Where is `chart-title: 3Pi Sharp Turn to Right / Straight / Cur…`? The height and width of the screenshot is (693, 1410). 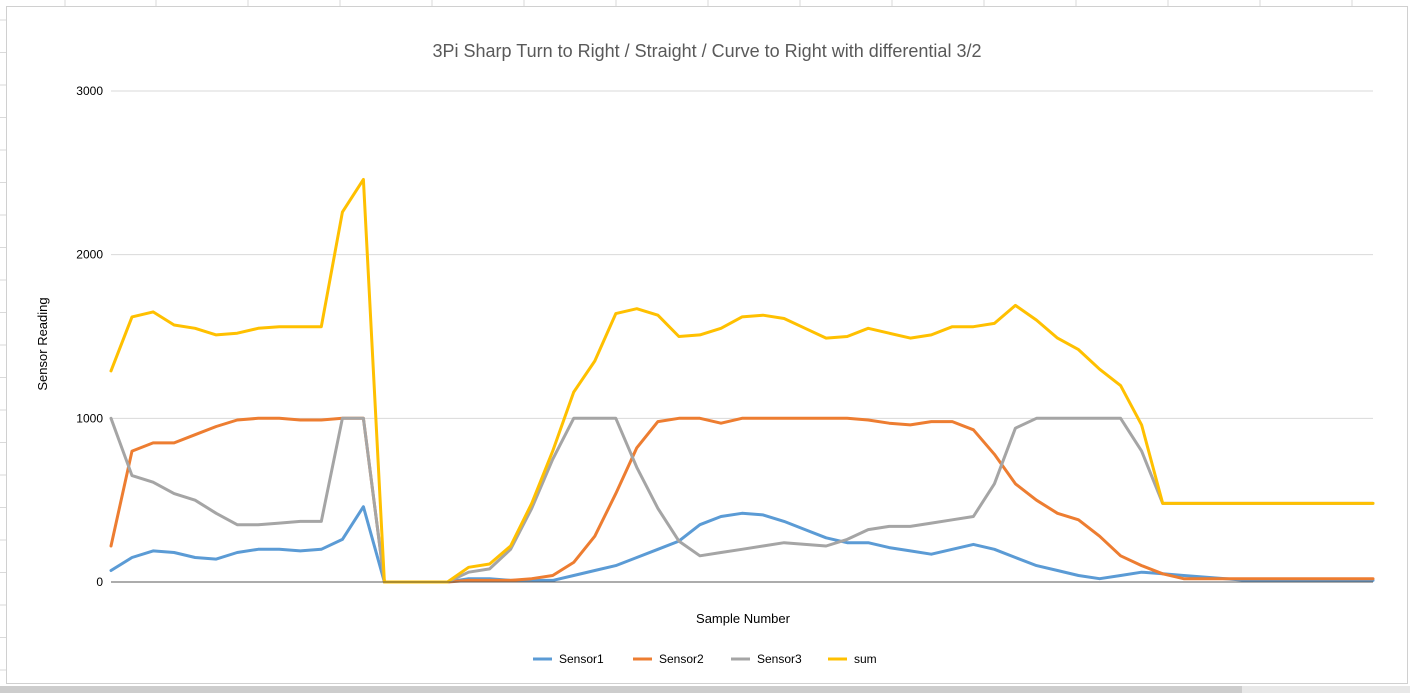
chart-title: 3Pi Sharp Turn to Right / Straight / Cur… is located at coordinates (707, 51).